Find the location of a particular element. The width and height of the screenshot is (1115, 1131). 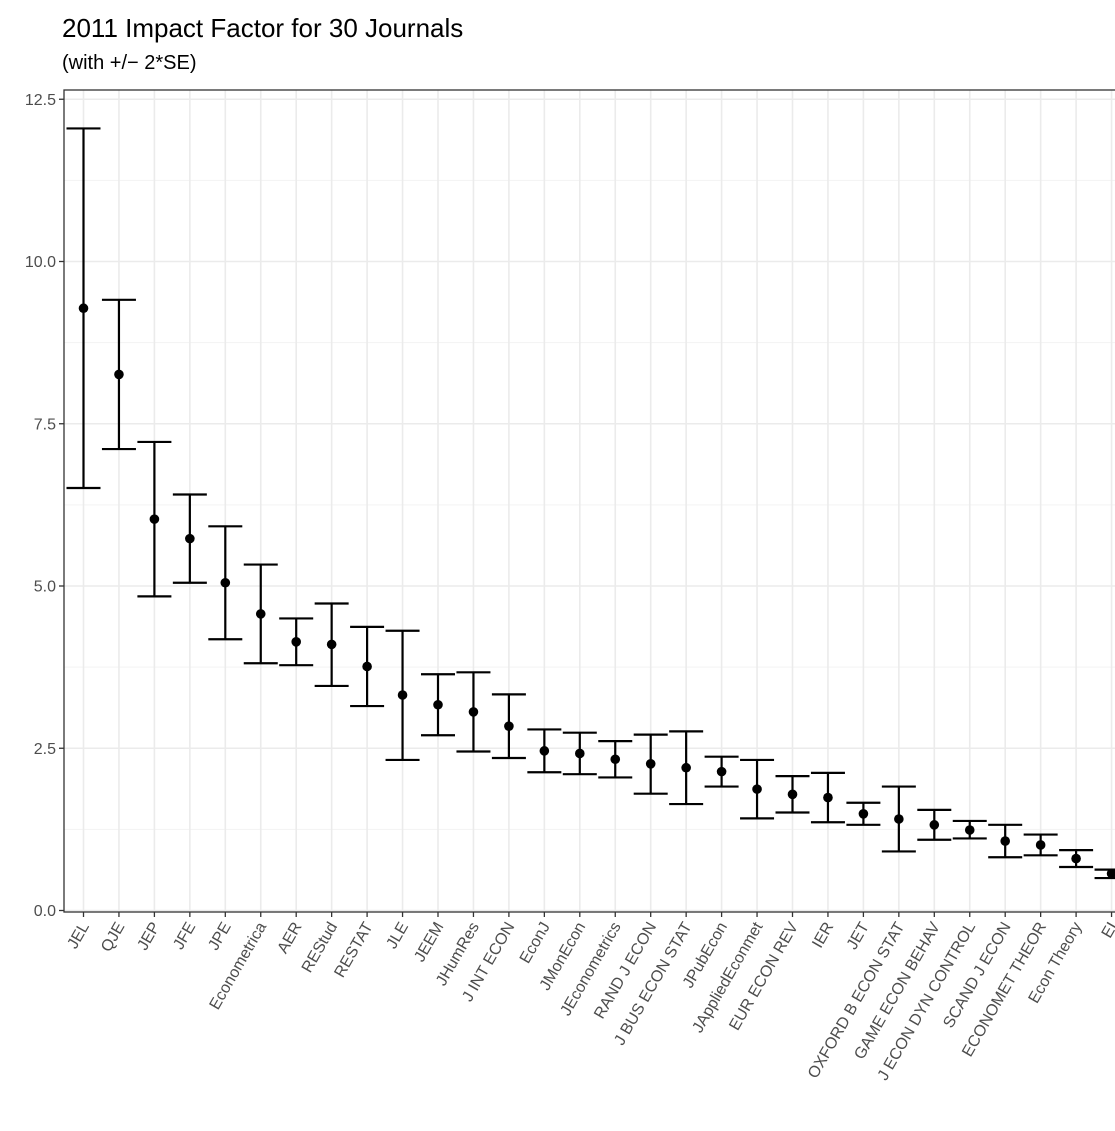

data-point-REStud is located at coordinates (331, 644).